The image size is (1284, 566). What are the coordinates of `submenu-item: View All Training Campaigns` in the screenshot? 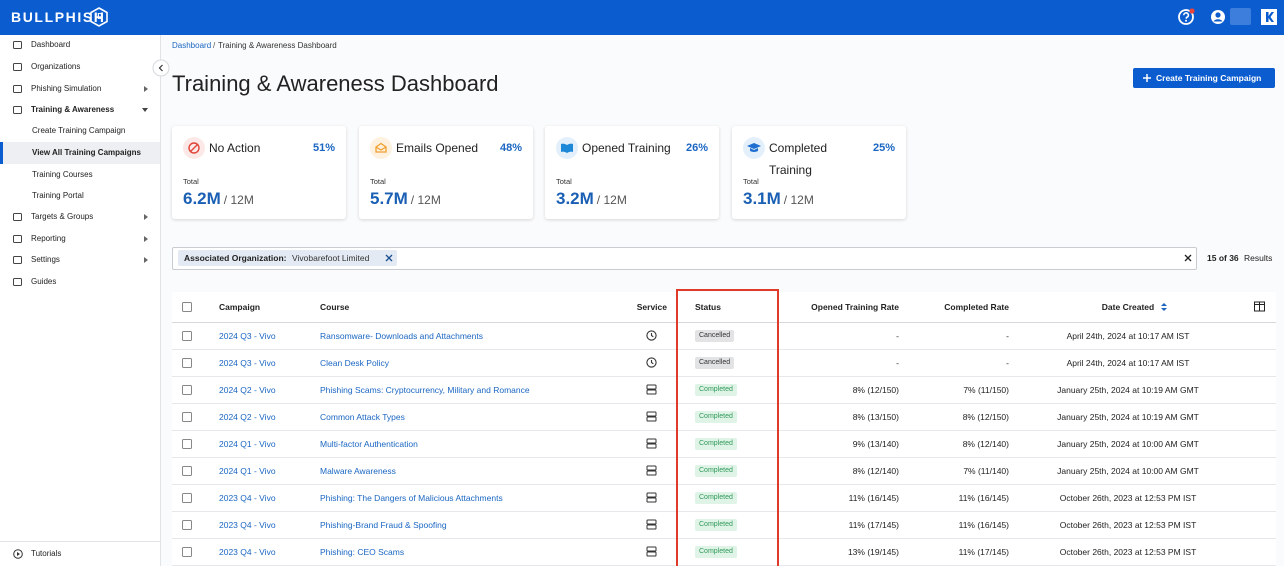 It's located at (86, 152).